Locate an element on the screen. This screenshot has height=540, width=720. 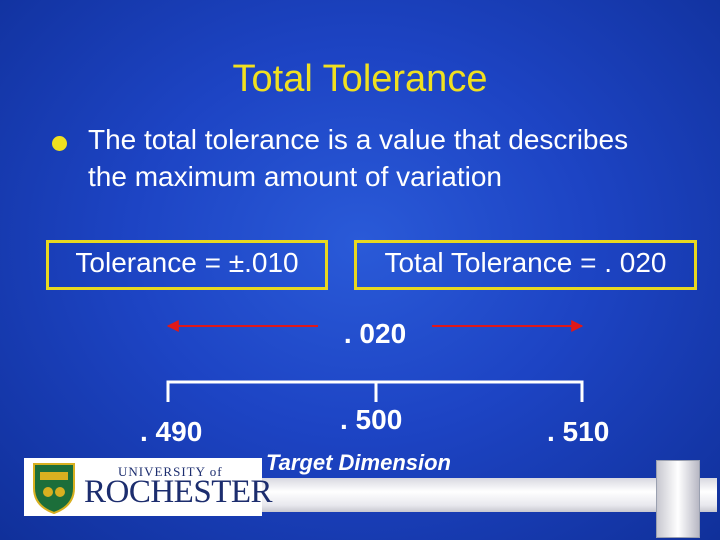
target-value: . 500 is located at coordinates (371, 419).